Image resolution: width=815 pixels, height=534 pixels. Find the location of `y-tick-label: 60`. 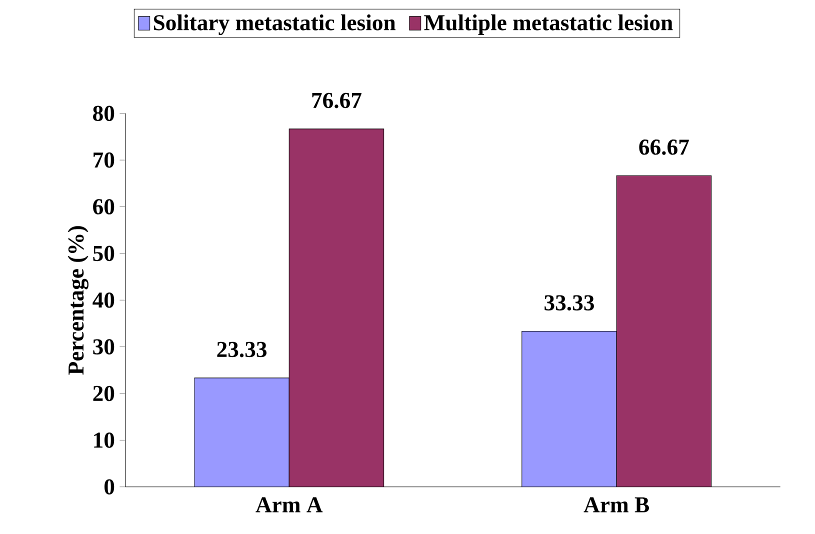

y-tick-label: 60 is located at coordinates (103, 207).